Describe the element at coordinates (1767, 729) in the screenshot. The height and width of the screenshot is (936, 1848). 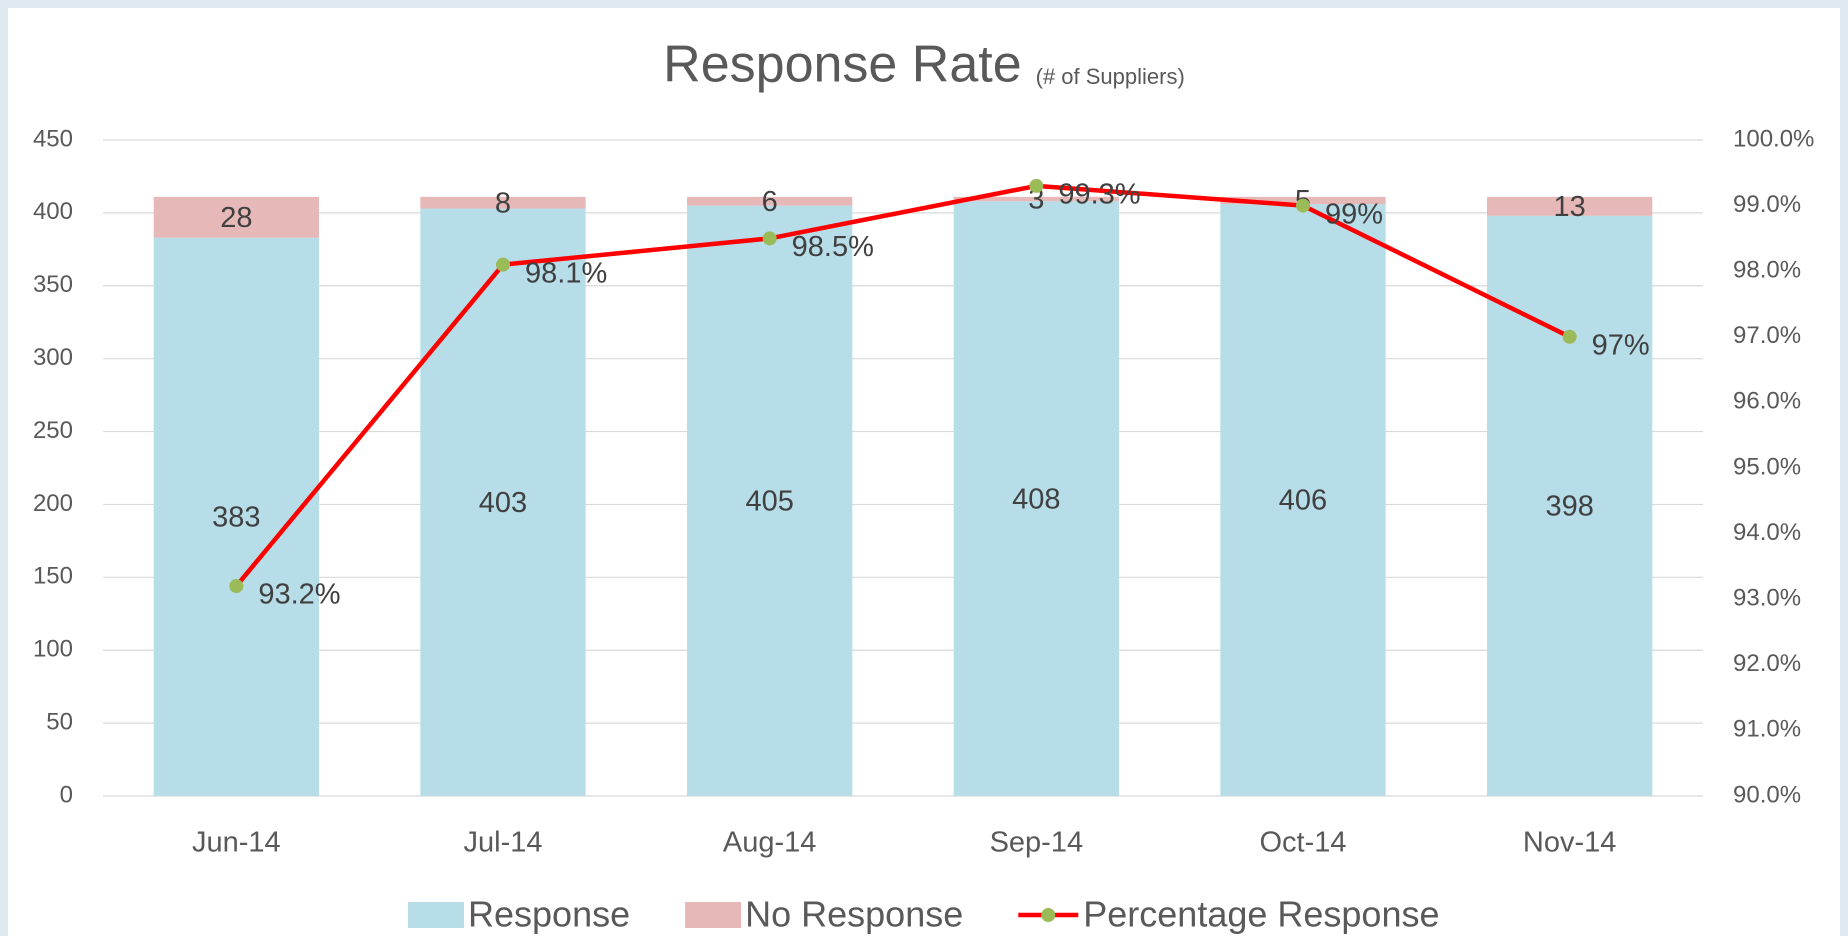
I see `y2-tick-label: 91.0%` at that location.